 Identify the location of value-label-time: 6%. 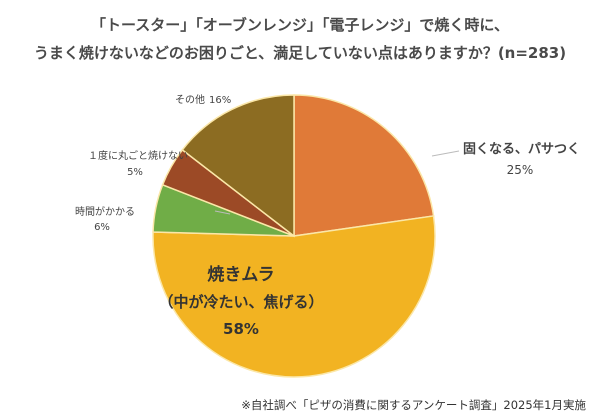
(102, 227).